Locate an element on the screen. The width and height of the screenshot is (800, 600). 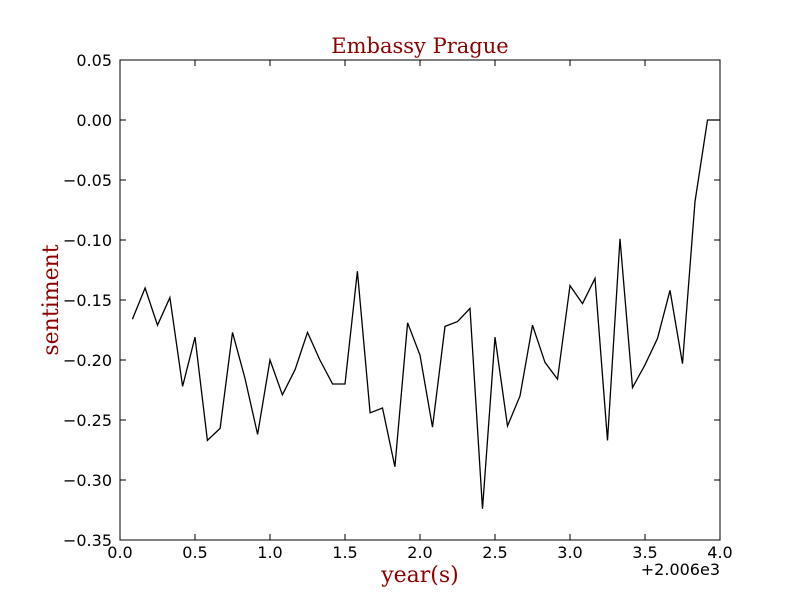
y-tick-label: −0.20 is located at coordinates (87, 360).